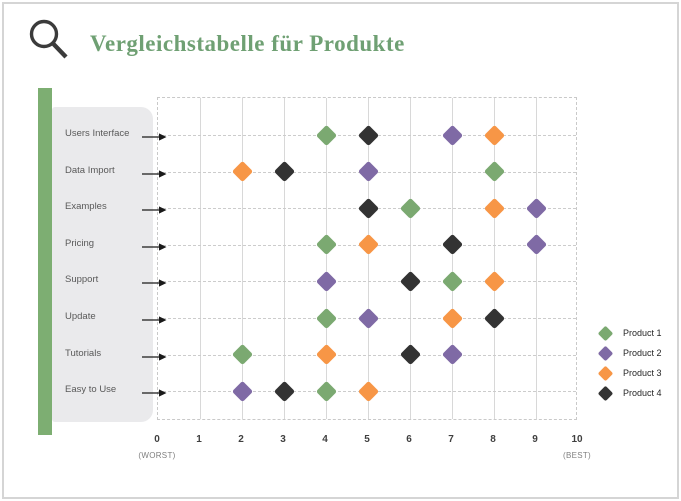  I want to click on category-label: Data Import, so click(90, 170).